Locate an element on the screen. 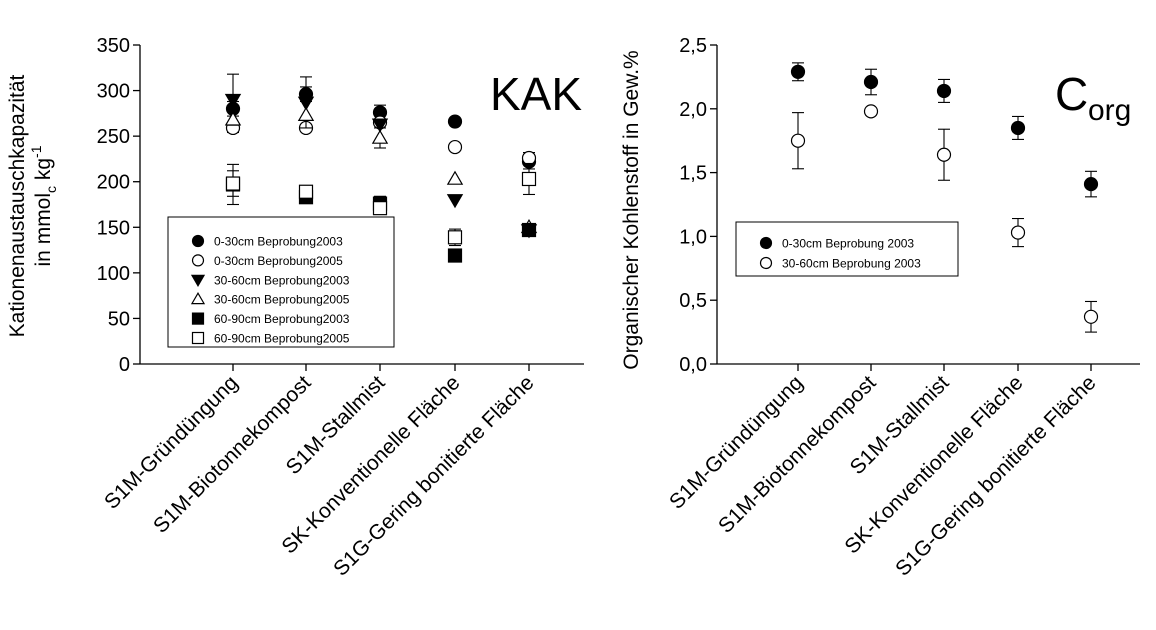 This screenshot has height=630, width=1156. corg-title-main: C is located at coordinates (1071, 94).